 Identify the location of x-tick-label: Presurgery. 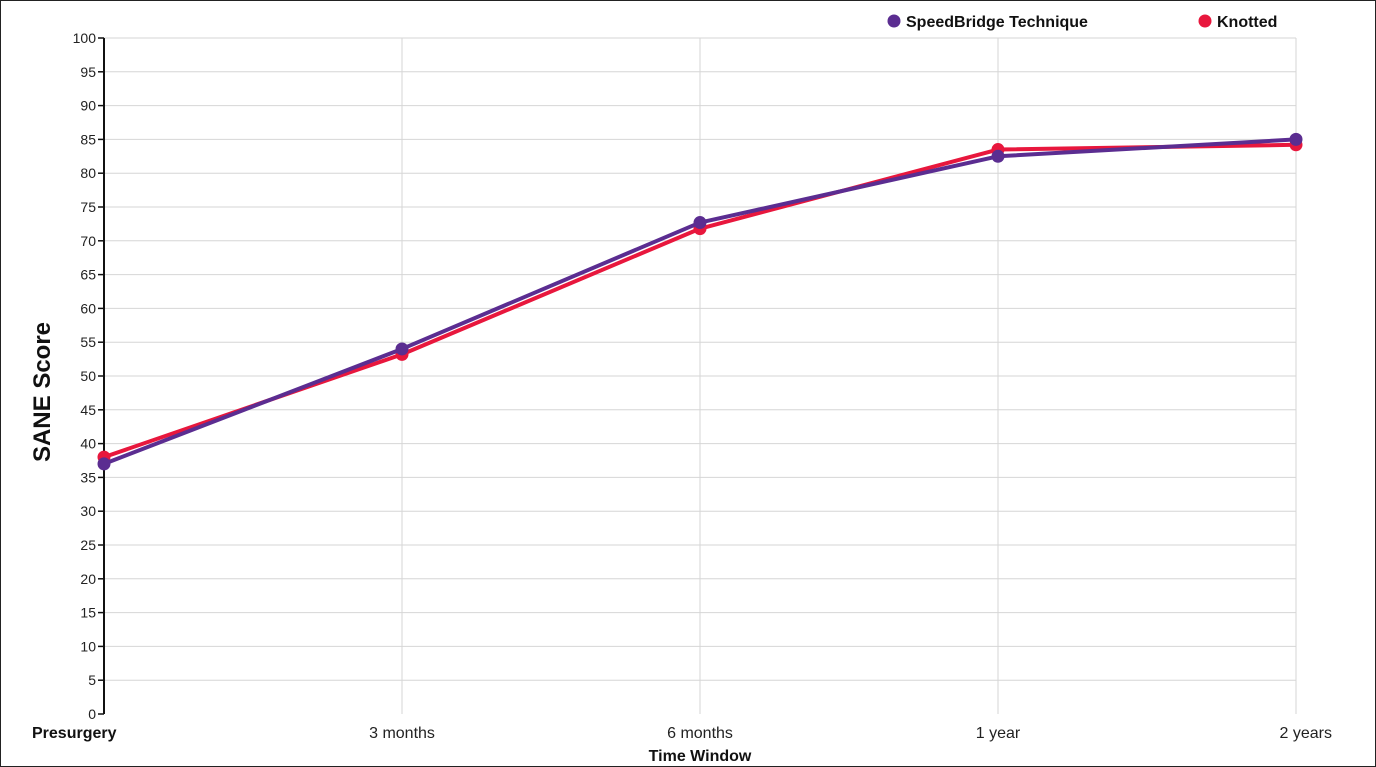
(74, 733).